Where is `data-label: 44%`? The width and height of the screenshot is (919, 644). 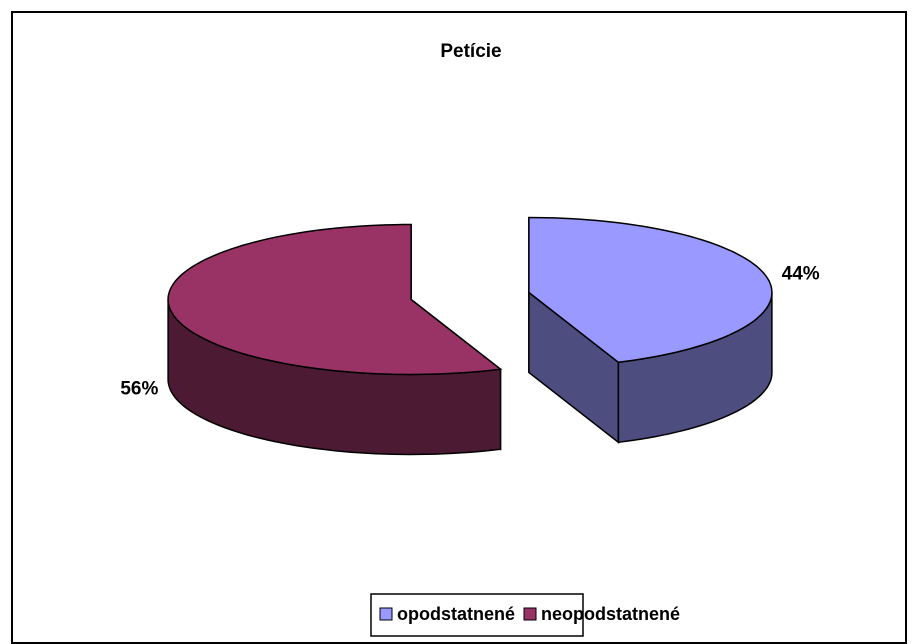 data-label: 44% is located at coordinates (801, 273).